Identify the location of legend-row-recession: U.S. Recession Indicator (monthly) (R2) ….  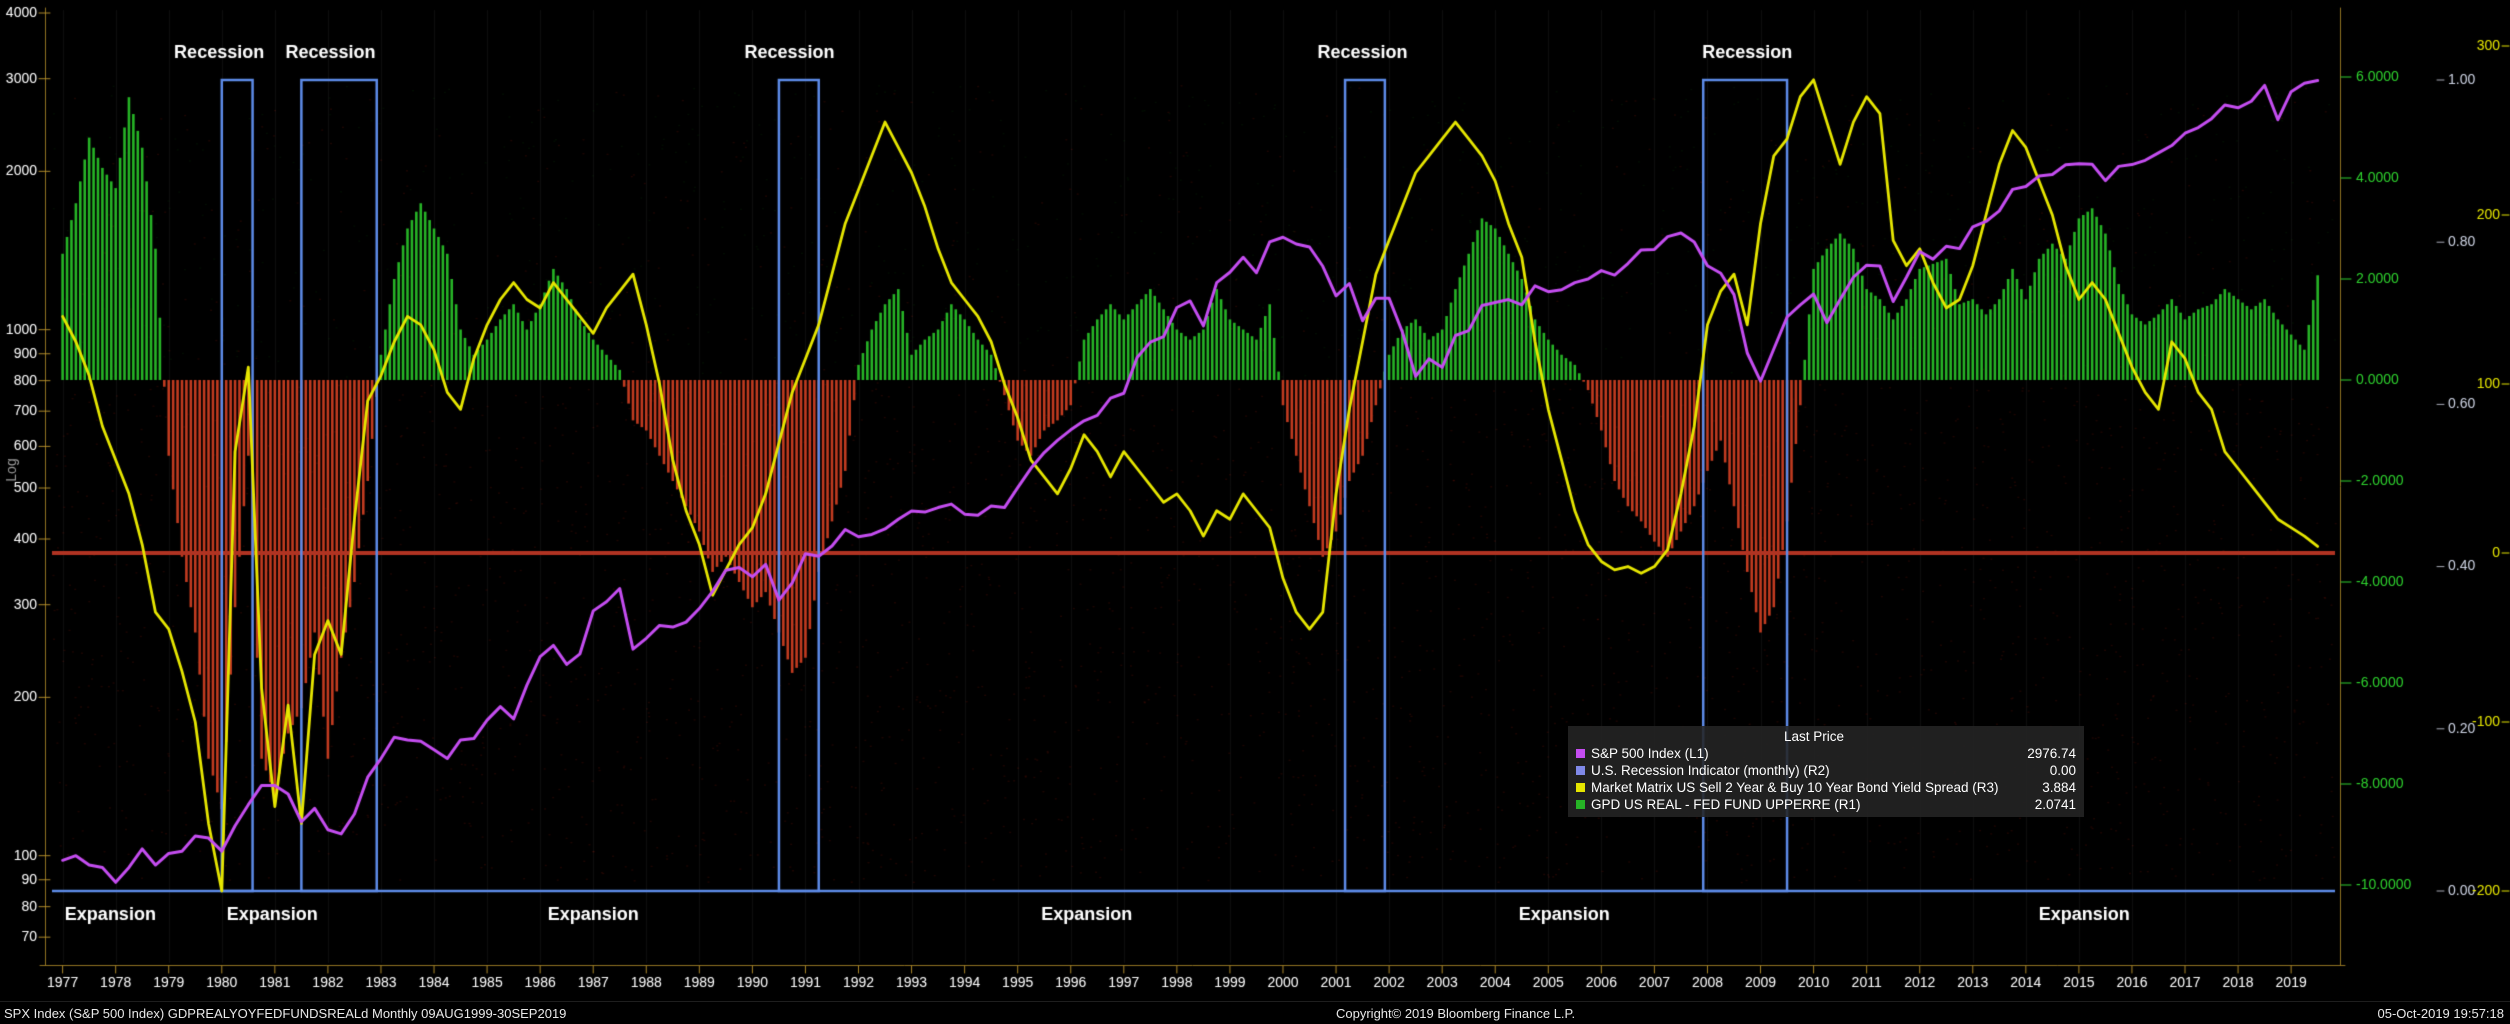
(1826, 770).